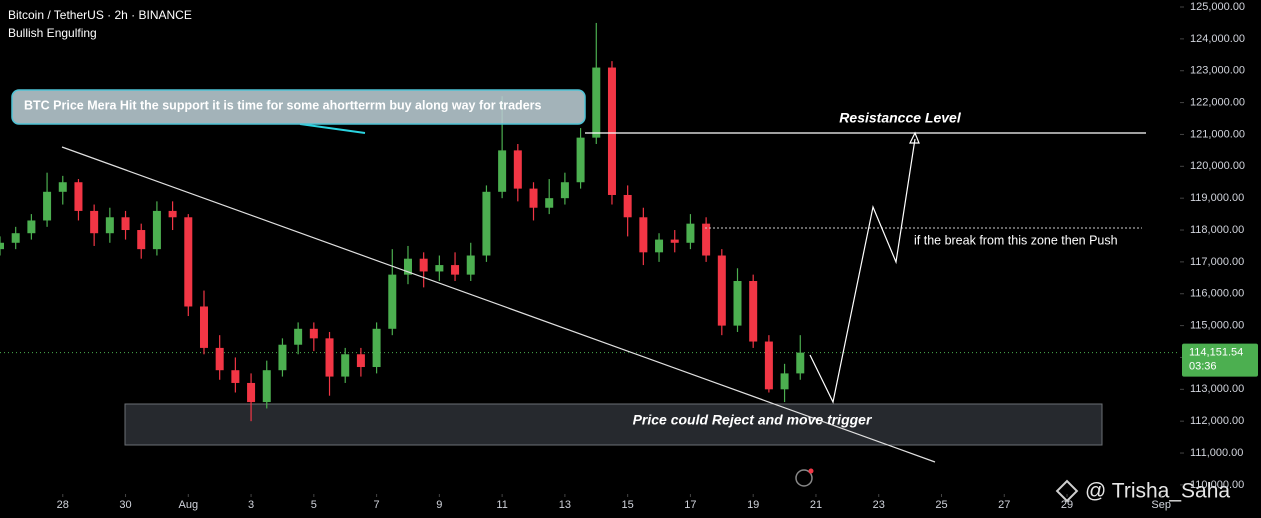 The image size is (1261, 518). Describe the element at coordinates (628, 505) in the screenshot. I see `x-tick-label: 15` at that location.